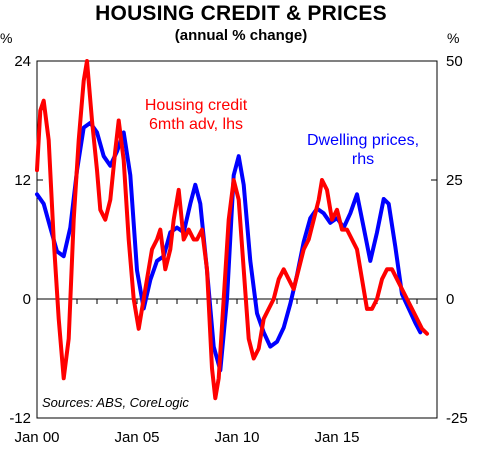 The image size is (482, 460). Describe the element at coordinates (20, 418) in the screenshot. I see `left-y-tick-label: -12` at that location.